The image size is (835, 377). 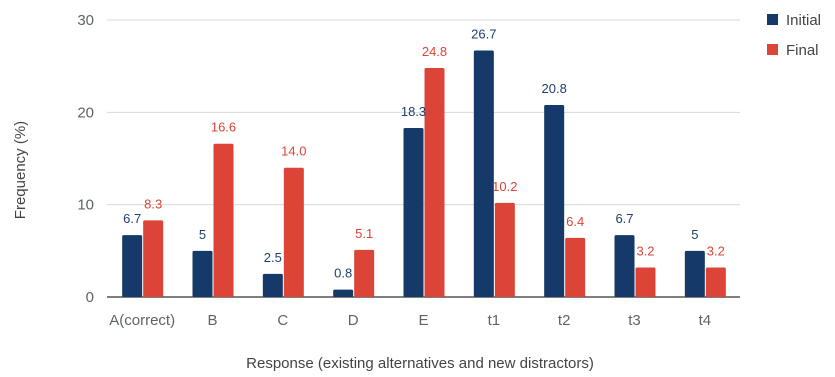 I want to click on bar-initial-d, so click(x=343, y=293).